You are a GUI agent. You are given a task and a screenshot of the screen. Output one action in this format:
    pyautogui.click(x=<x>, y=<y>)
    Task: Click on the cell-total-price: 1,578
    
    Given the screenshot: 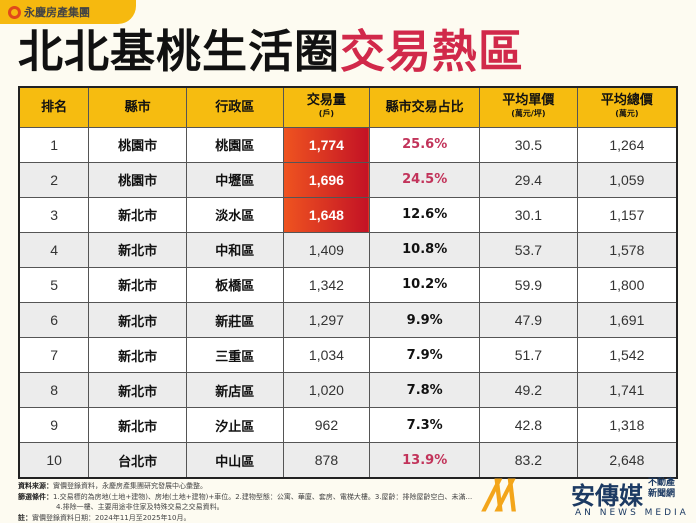 What is the action you would take?
    pyautogui.click(x=627, y=249)
    